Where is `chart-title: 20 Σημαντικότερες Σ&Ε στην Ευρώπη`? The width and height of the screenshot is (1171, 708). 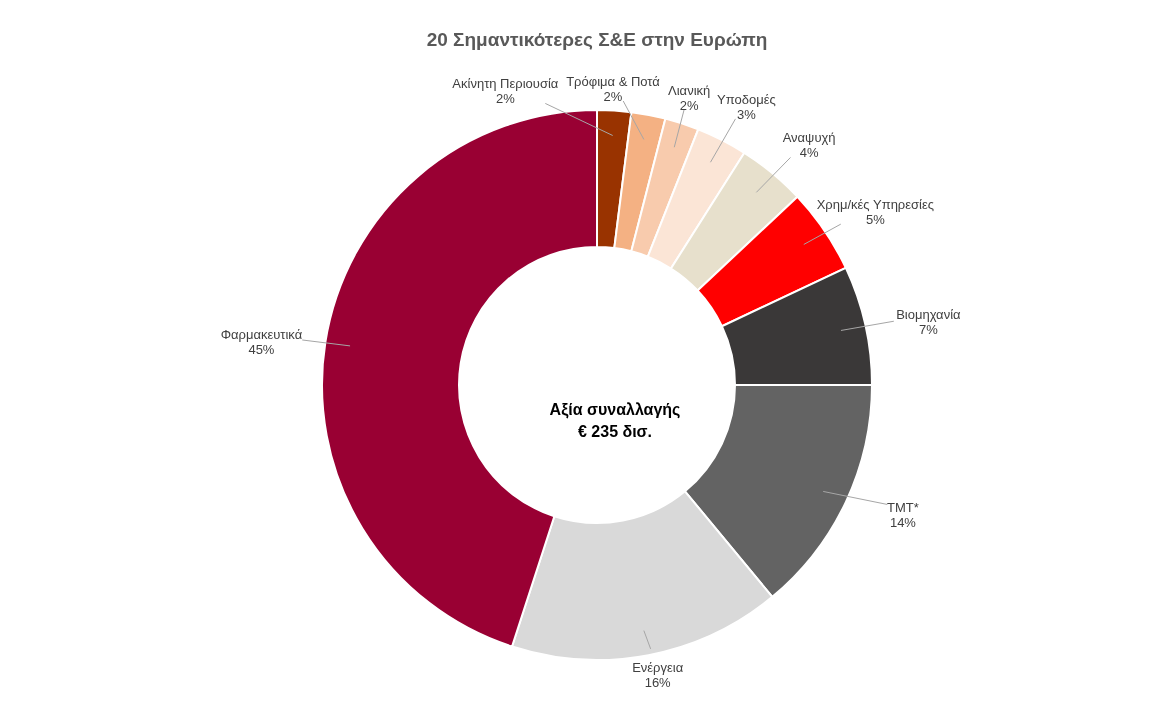
chart-title: 20 Σημαντικότερες Σ&Ε στην Ευρώπη is located at coordinates (597, 39).